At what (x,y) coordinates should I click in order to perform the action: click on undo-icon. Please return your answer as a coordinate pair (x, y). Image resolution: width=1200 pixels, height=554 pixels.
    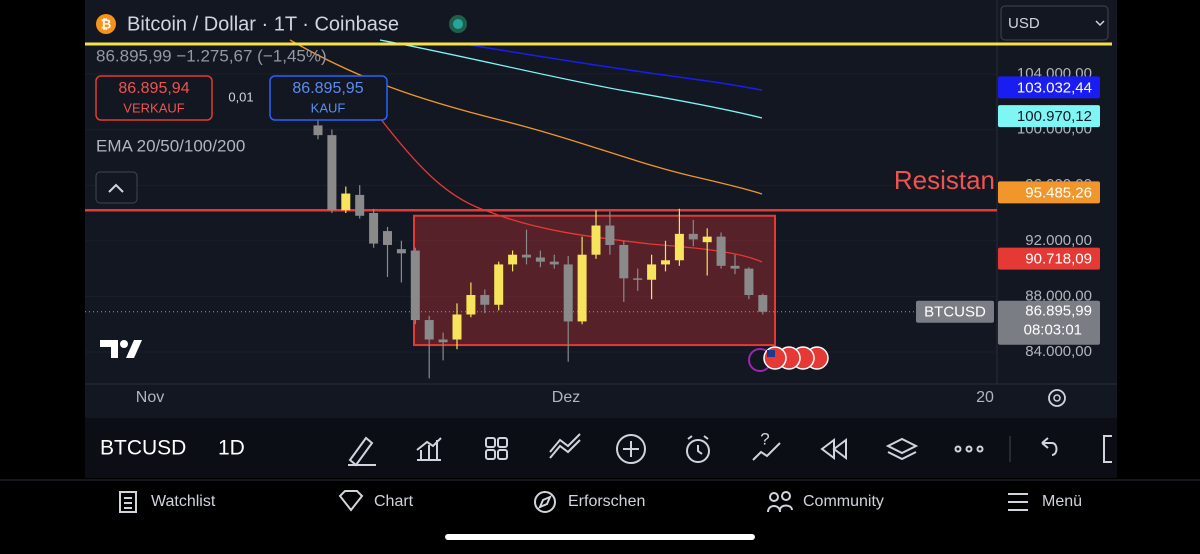
    Looking at the image, I should click on (1049, 446).